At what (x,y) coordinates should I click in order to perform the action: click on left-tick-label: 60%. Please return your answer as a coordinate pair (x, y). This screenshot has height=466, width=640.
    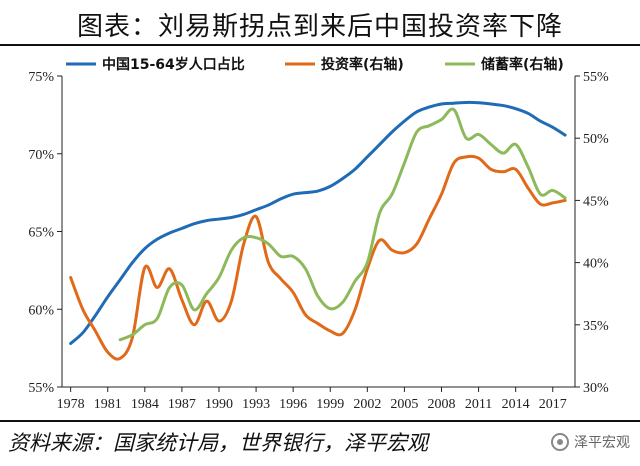
    Looking at the image, I should click on (41, 310).